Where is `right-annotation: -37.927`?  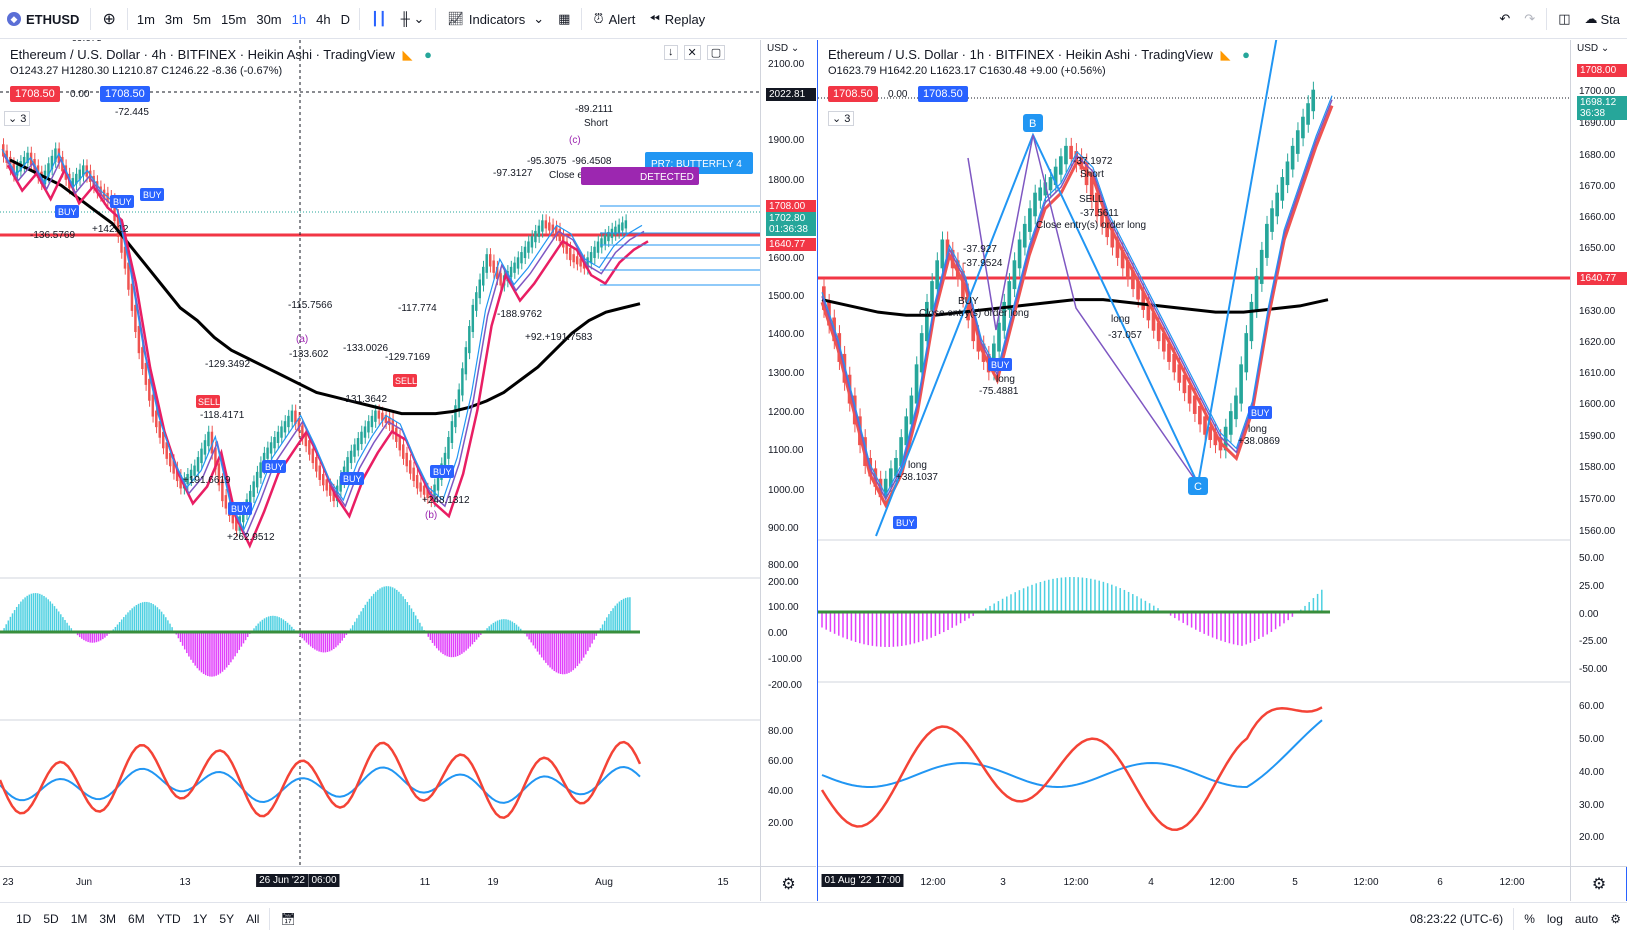
right-annotation: -37.927 is located at coordinates (980, 249).